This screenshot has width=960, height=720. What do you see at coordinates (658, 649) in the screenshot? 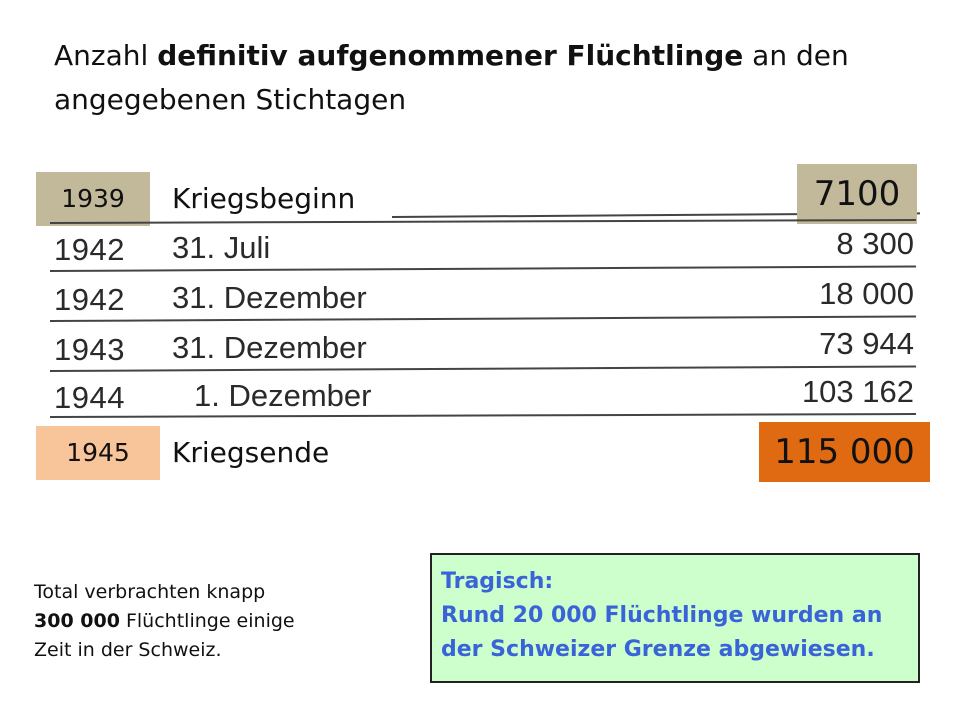
I see `tragic-line-2: der Schweizer Grenze abgewiesen.` at bounding box center [658, 649].